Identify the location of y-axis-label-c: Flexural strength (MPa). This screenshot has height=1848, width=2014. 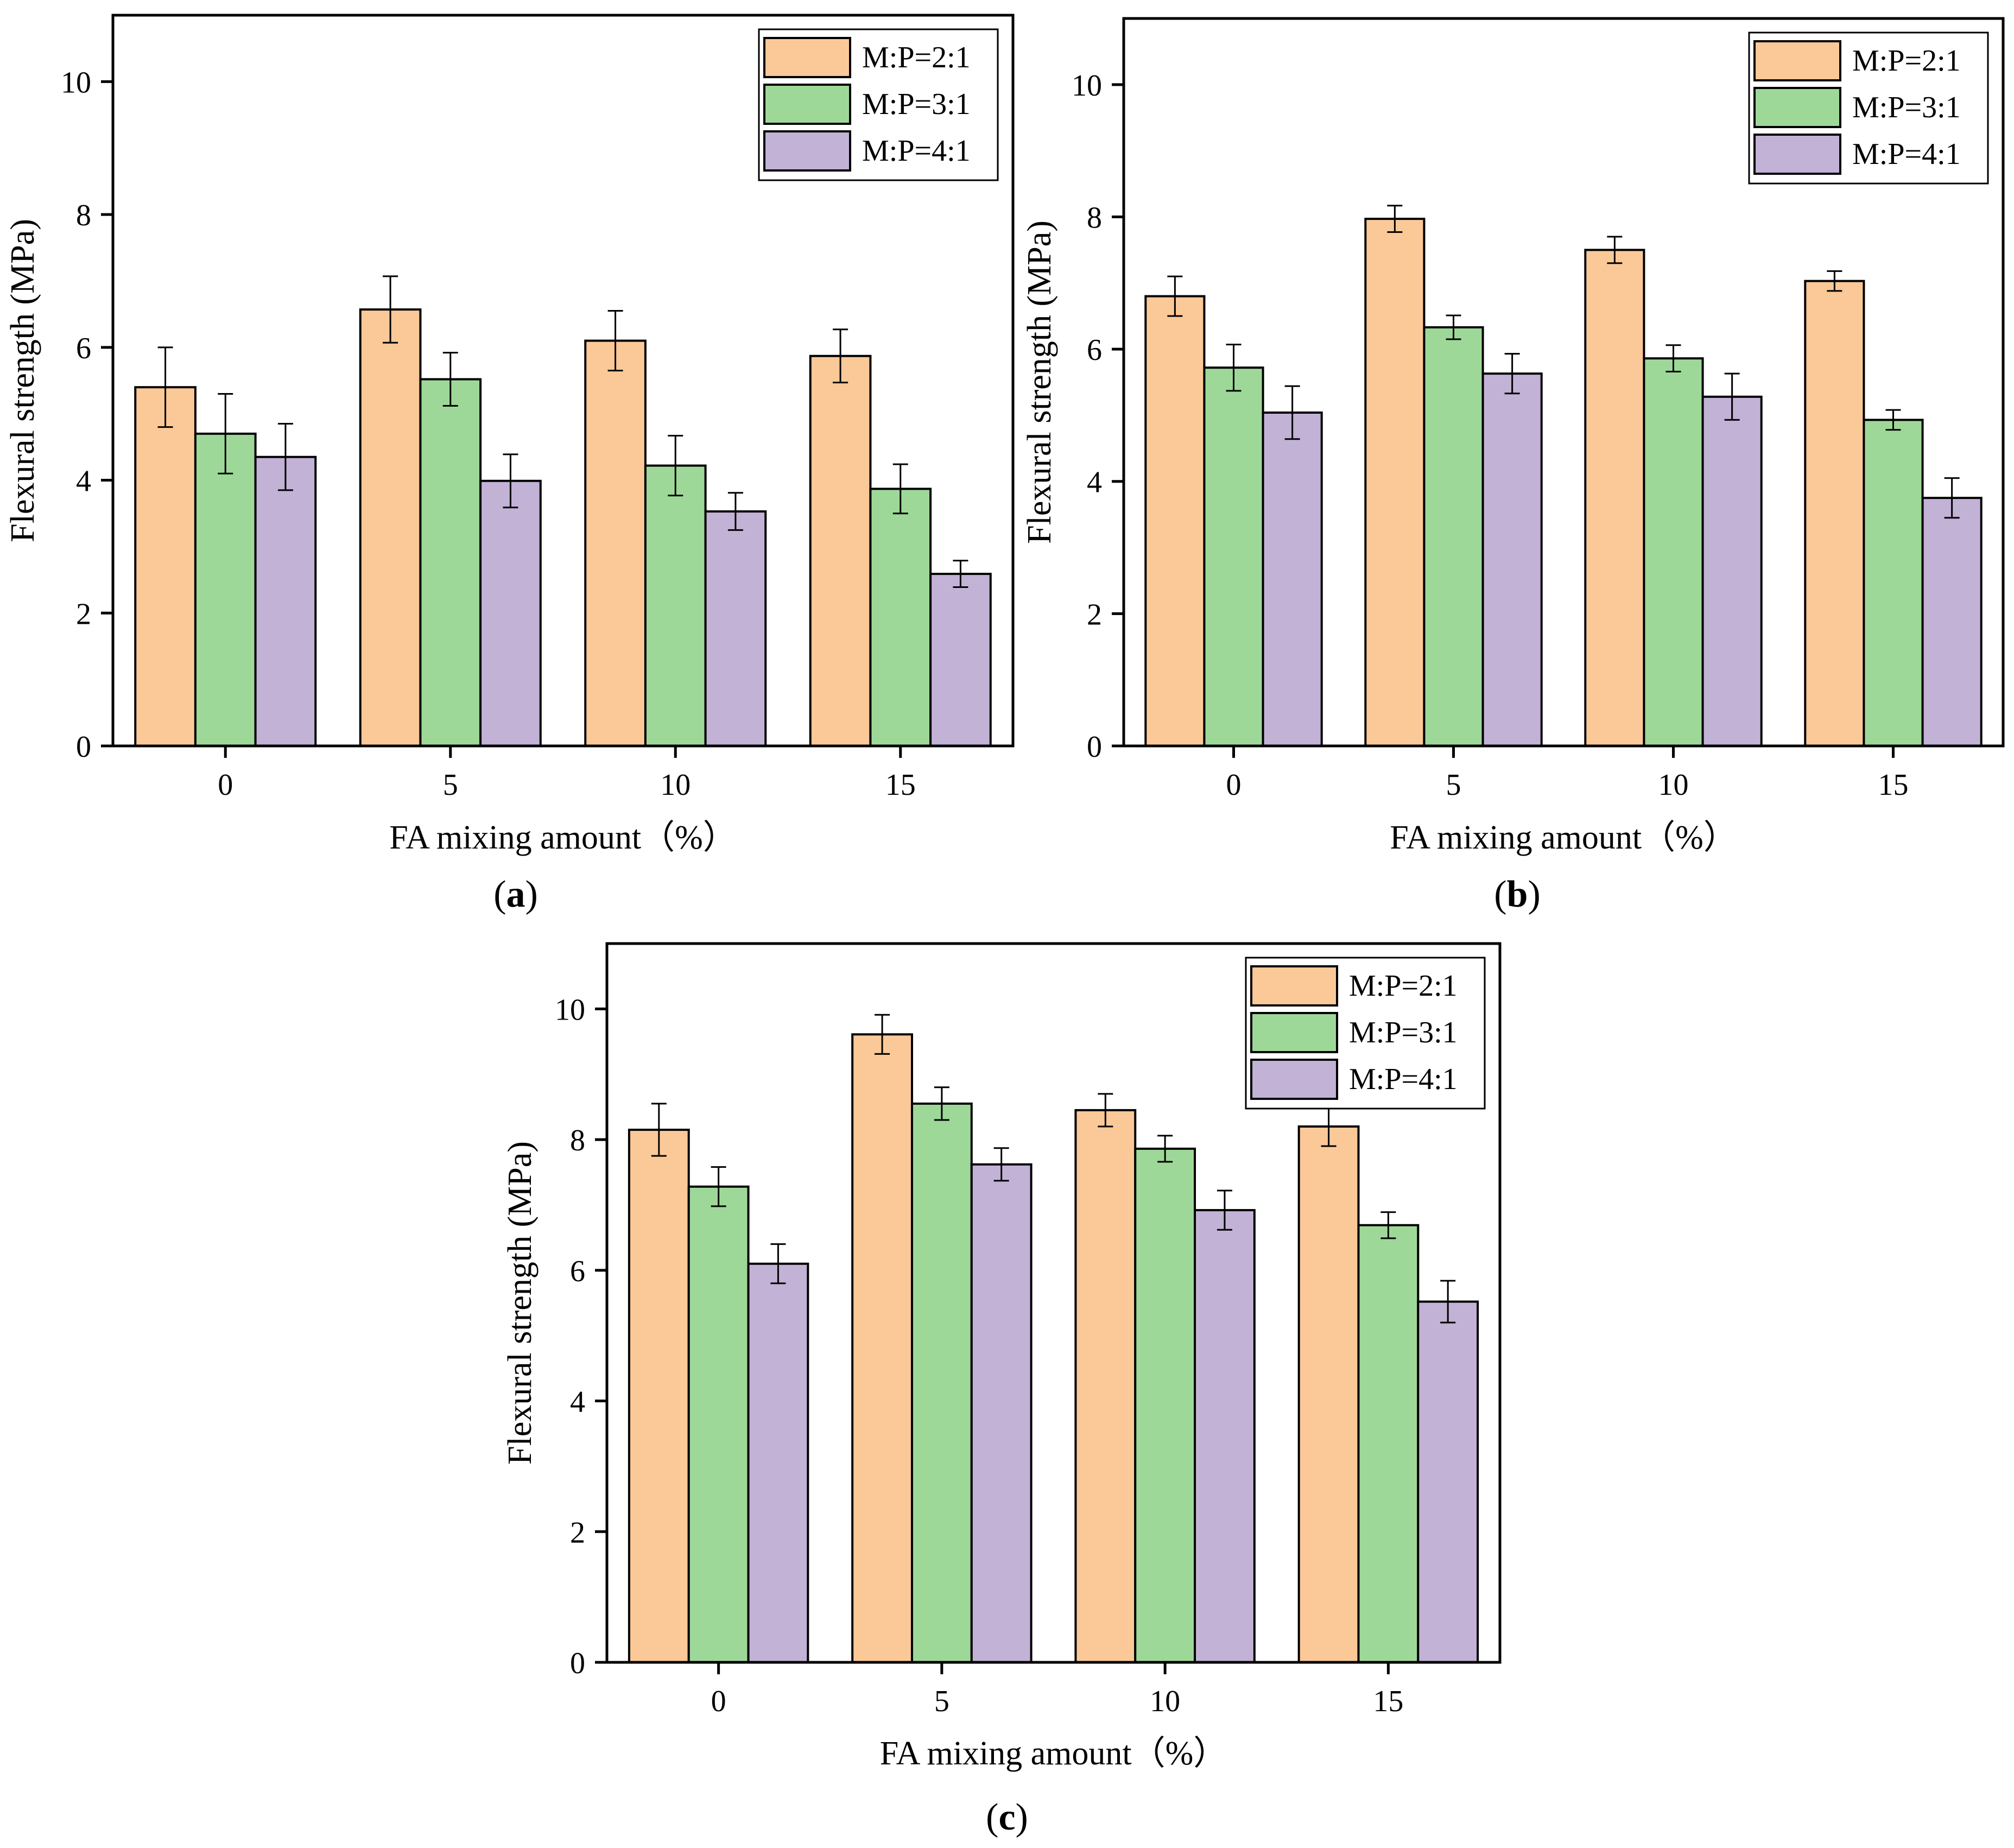
(520, 1303).